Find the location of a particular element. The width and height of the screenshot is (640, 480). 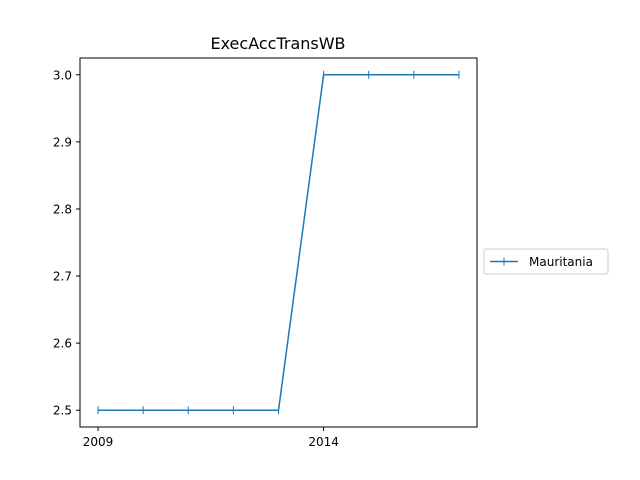

y-tick-label: 3.0 is located at coordinates (62, 75).